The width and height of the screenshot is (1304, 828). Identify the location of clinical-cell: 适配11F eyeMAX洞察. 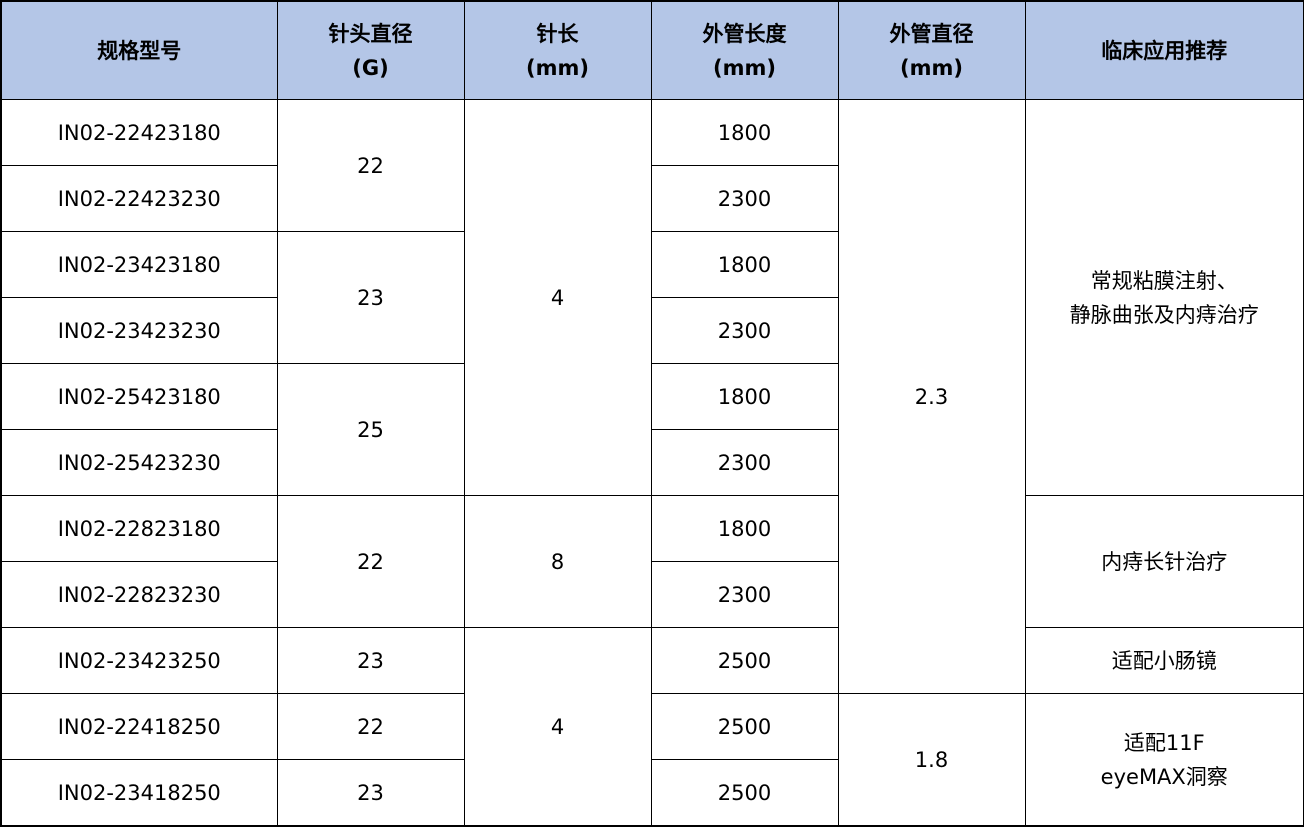
(1164, 760).